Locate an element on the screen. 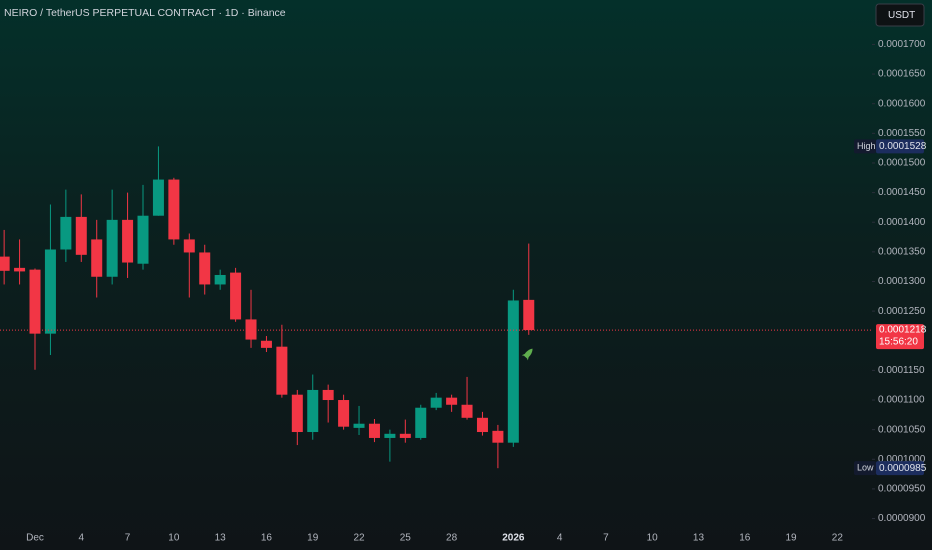 The image size is (932, 550). y-tick-label: 0.0001250 is located at coordinates (902, 311).